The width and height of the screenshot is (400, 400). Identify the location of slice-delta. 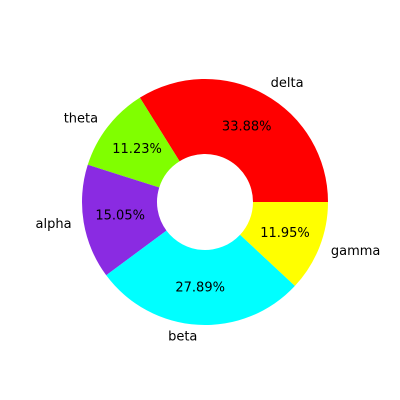
(233, 140).